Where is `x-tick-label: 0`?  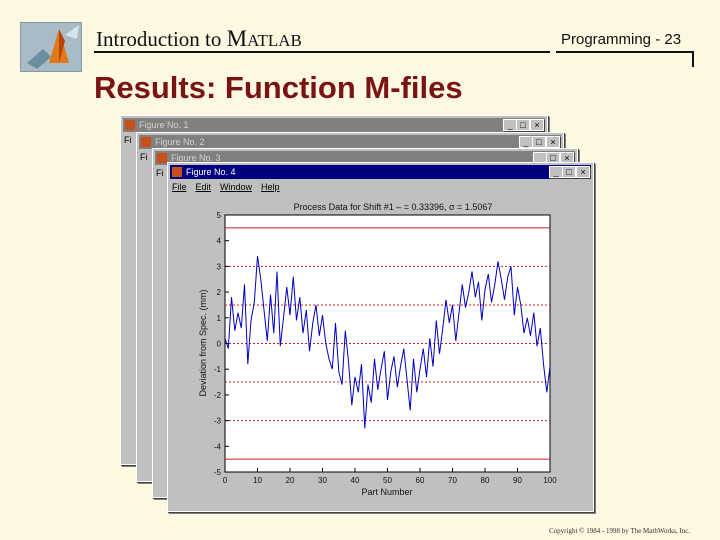
x-tick-label: 0 is located at coordinates (225, 480).